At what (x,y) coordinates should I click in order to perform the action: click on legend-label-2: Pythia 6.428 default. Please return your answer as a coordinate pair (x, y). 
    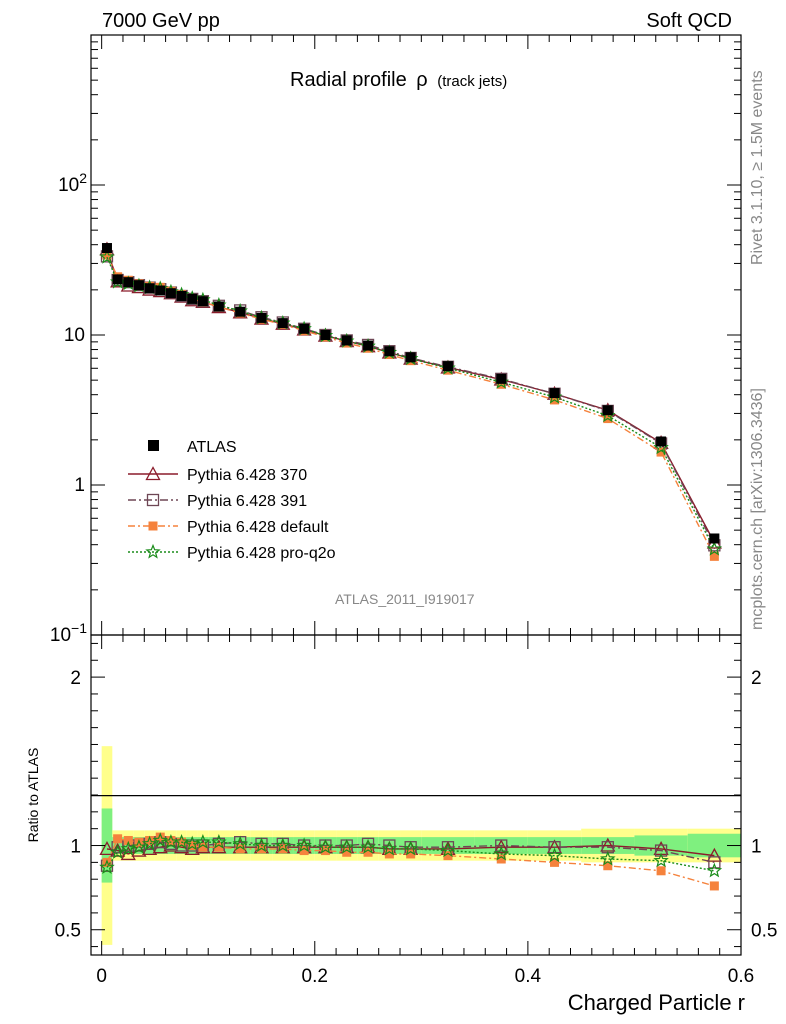
    Looking at the image, I should click on (258, 527).